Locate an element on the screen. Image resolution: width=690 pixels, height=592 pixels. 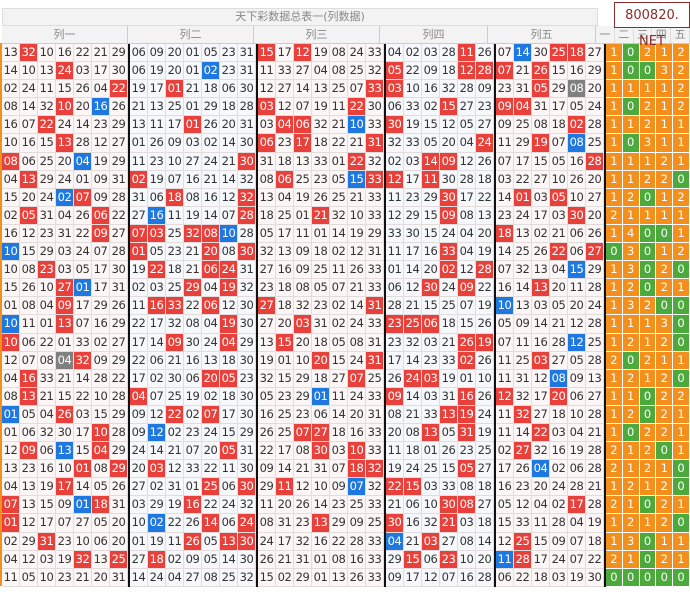
number-cell: 30 is located at coordinates (413, 234).